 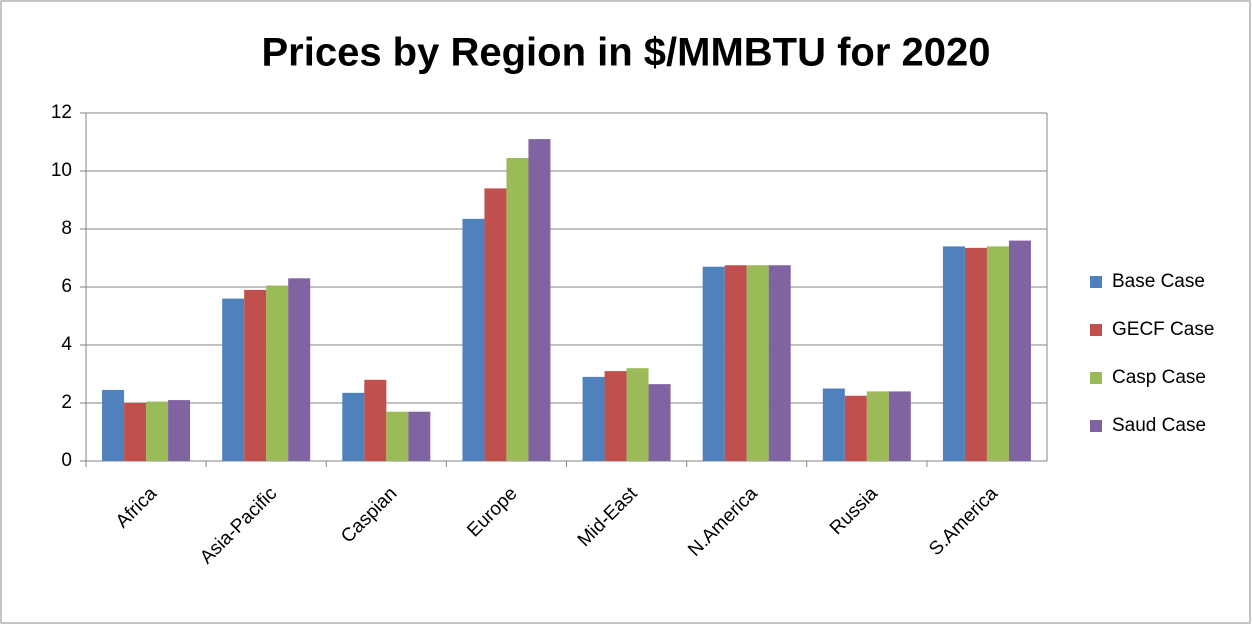 What do you see at coordinates (66, 344) in the screenshot?
I see `y-tick-label: 4` at bounding box center [66, 344].